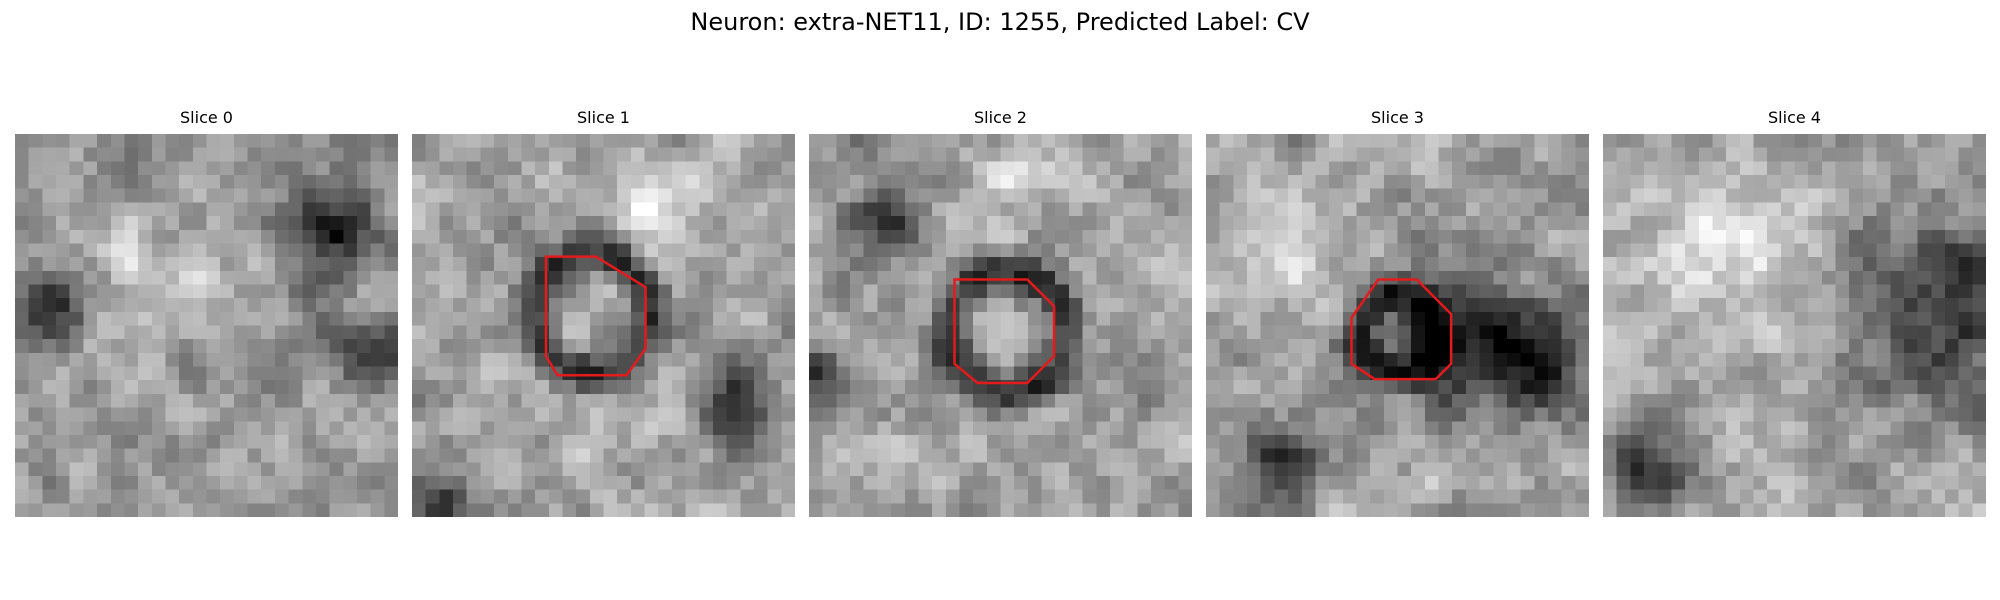  I want to click on slice-title-3: Slice 3, so click(1397, 117).